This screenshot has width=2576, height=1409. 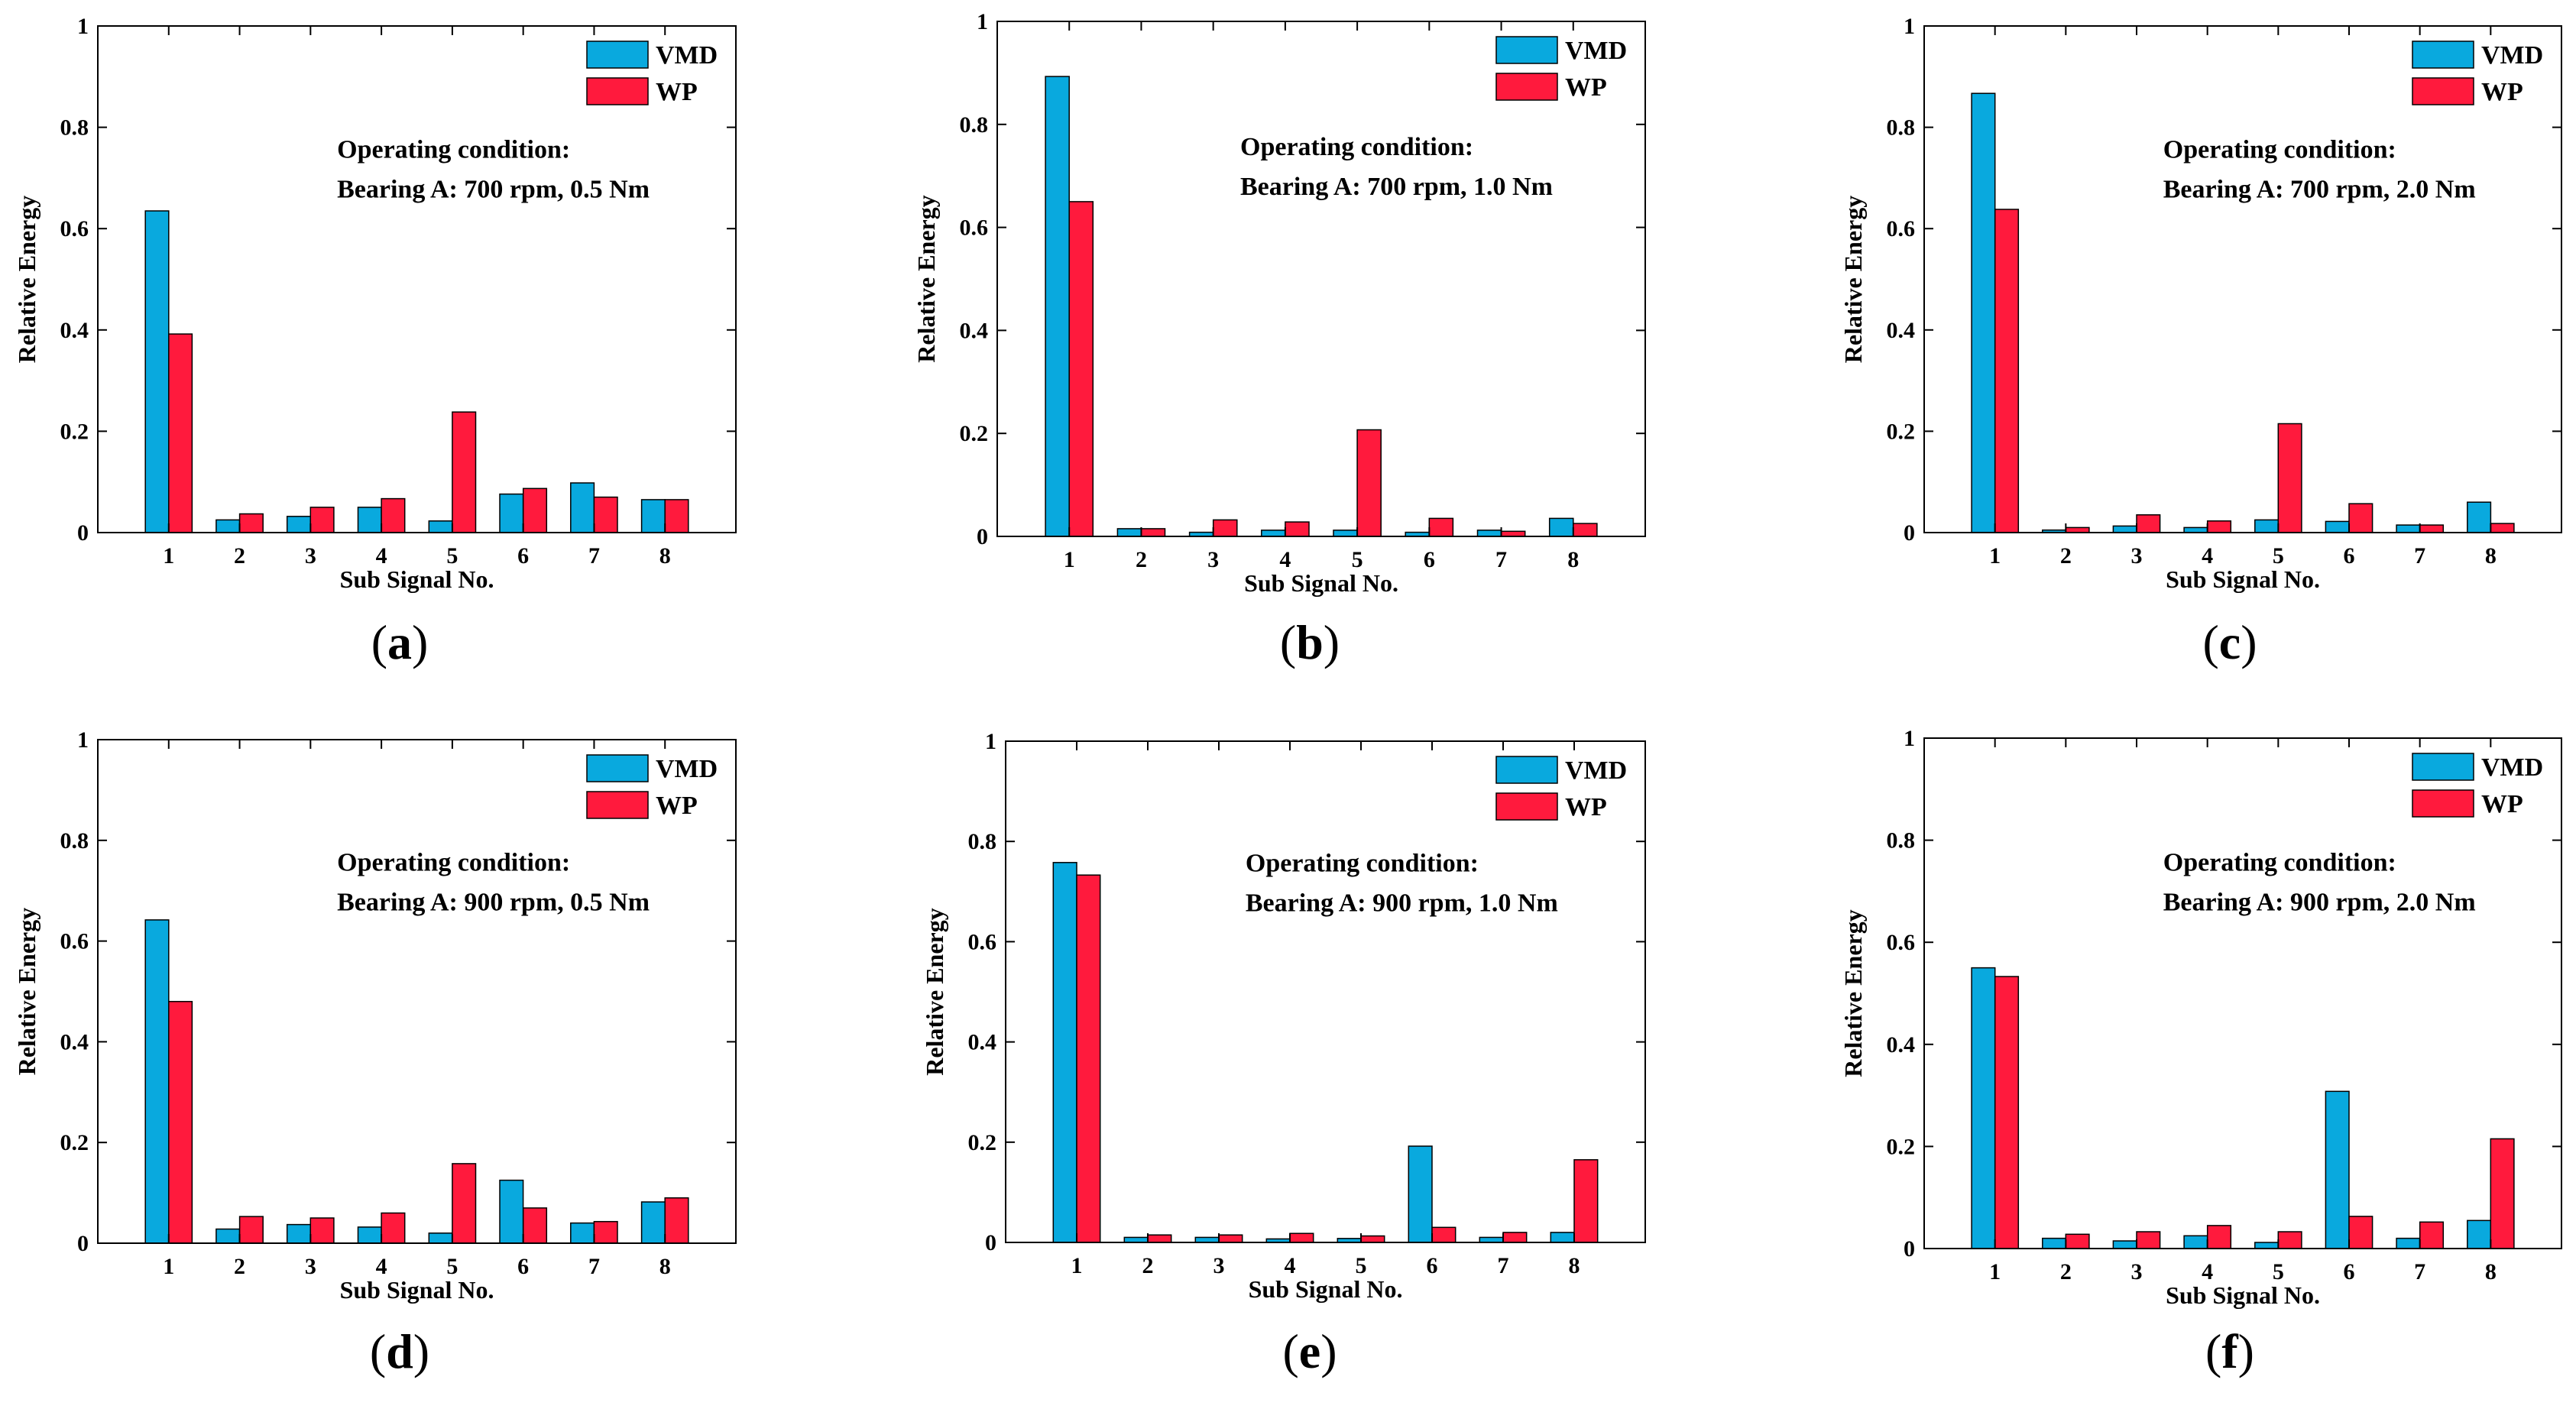 I want to click on operating-condition-line-2: Bearing A: 700 rpm, 2.0 Nm, so click(x=2319, y=189).